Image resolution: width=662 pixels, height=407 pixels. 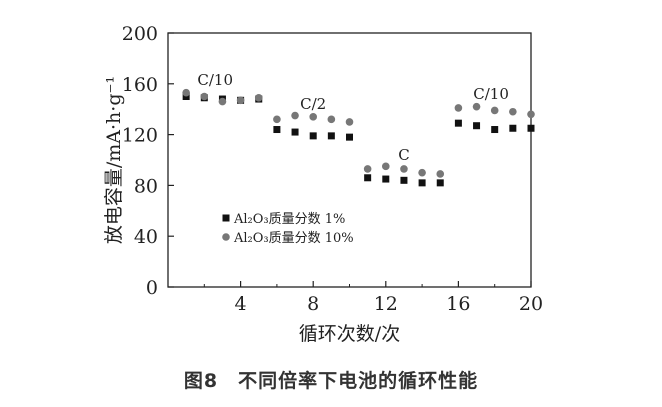 I want to click on y-tick-label: 160, so click(x=140, y=85).